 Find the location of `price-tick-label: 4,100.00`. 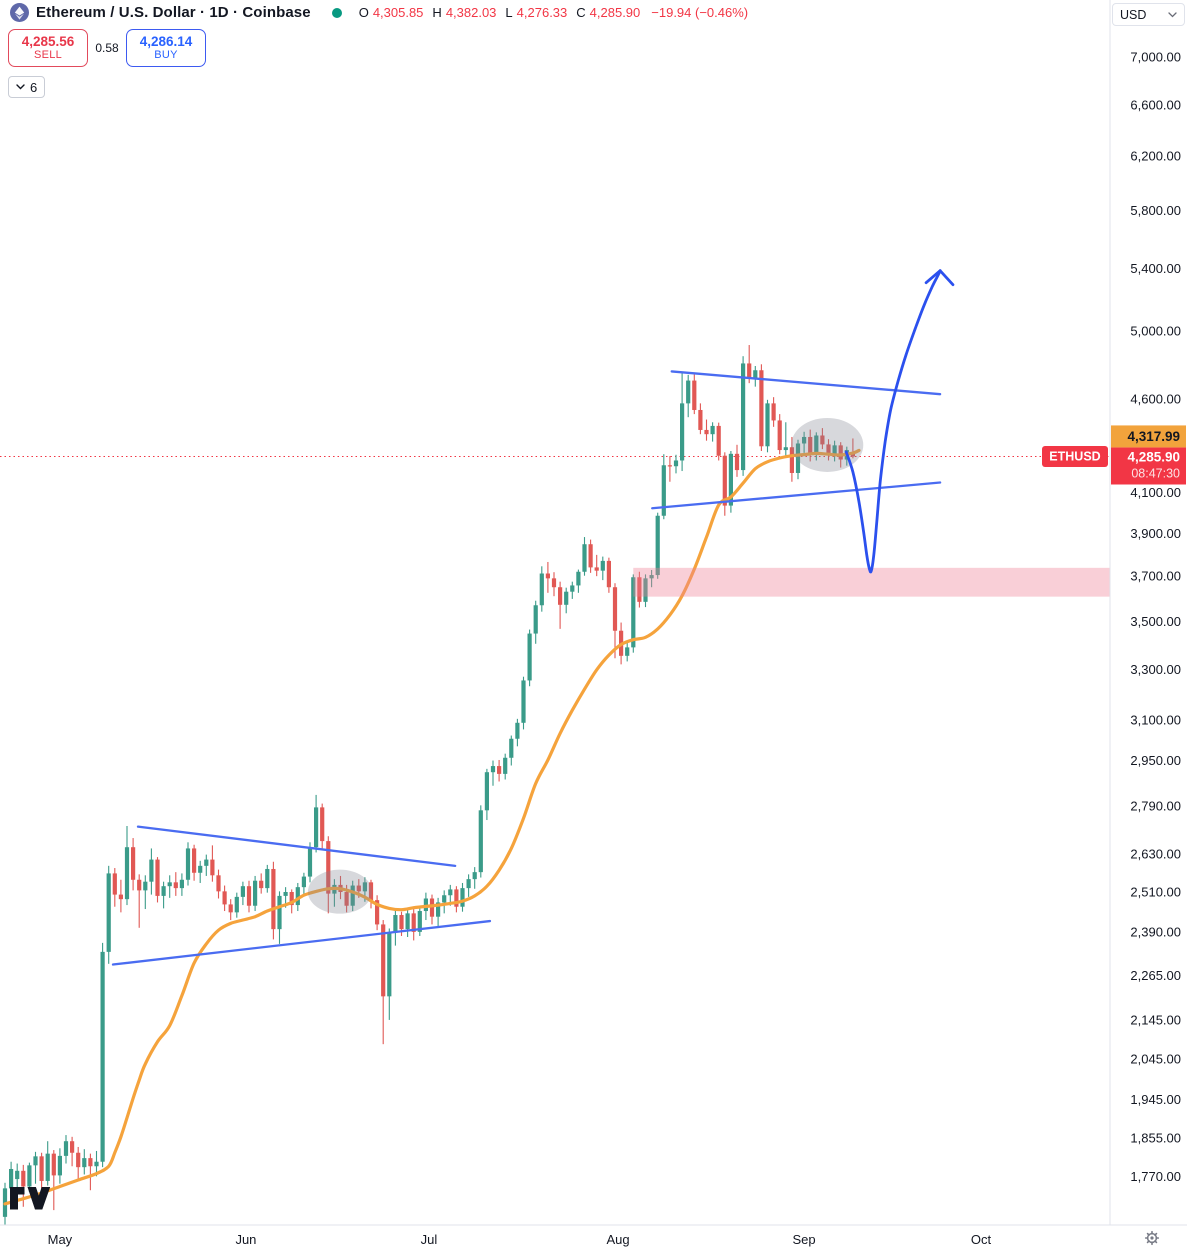

price-tick-label: 4,100.00 is located at coordinates (1155, 492).